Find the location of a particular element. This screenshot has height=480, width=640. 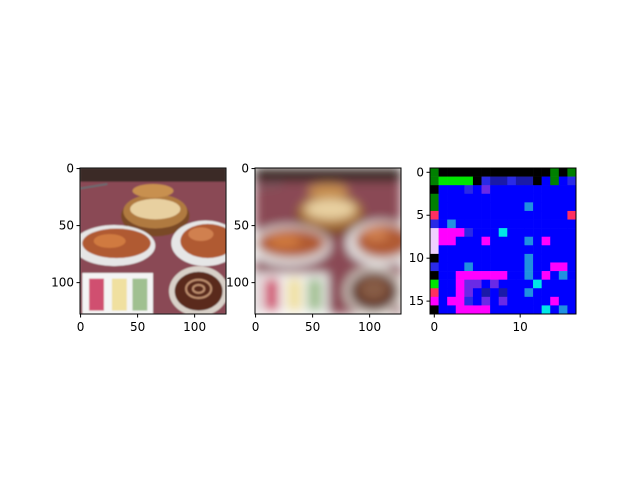

x-tick-label: 50 is located at coordinates (137, 327).